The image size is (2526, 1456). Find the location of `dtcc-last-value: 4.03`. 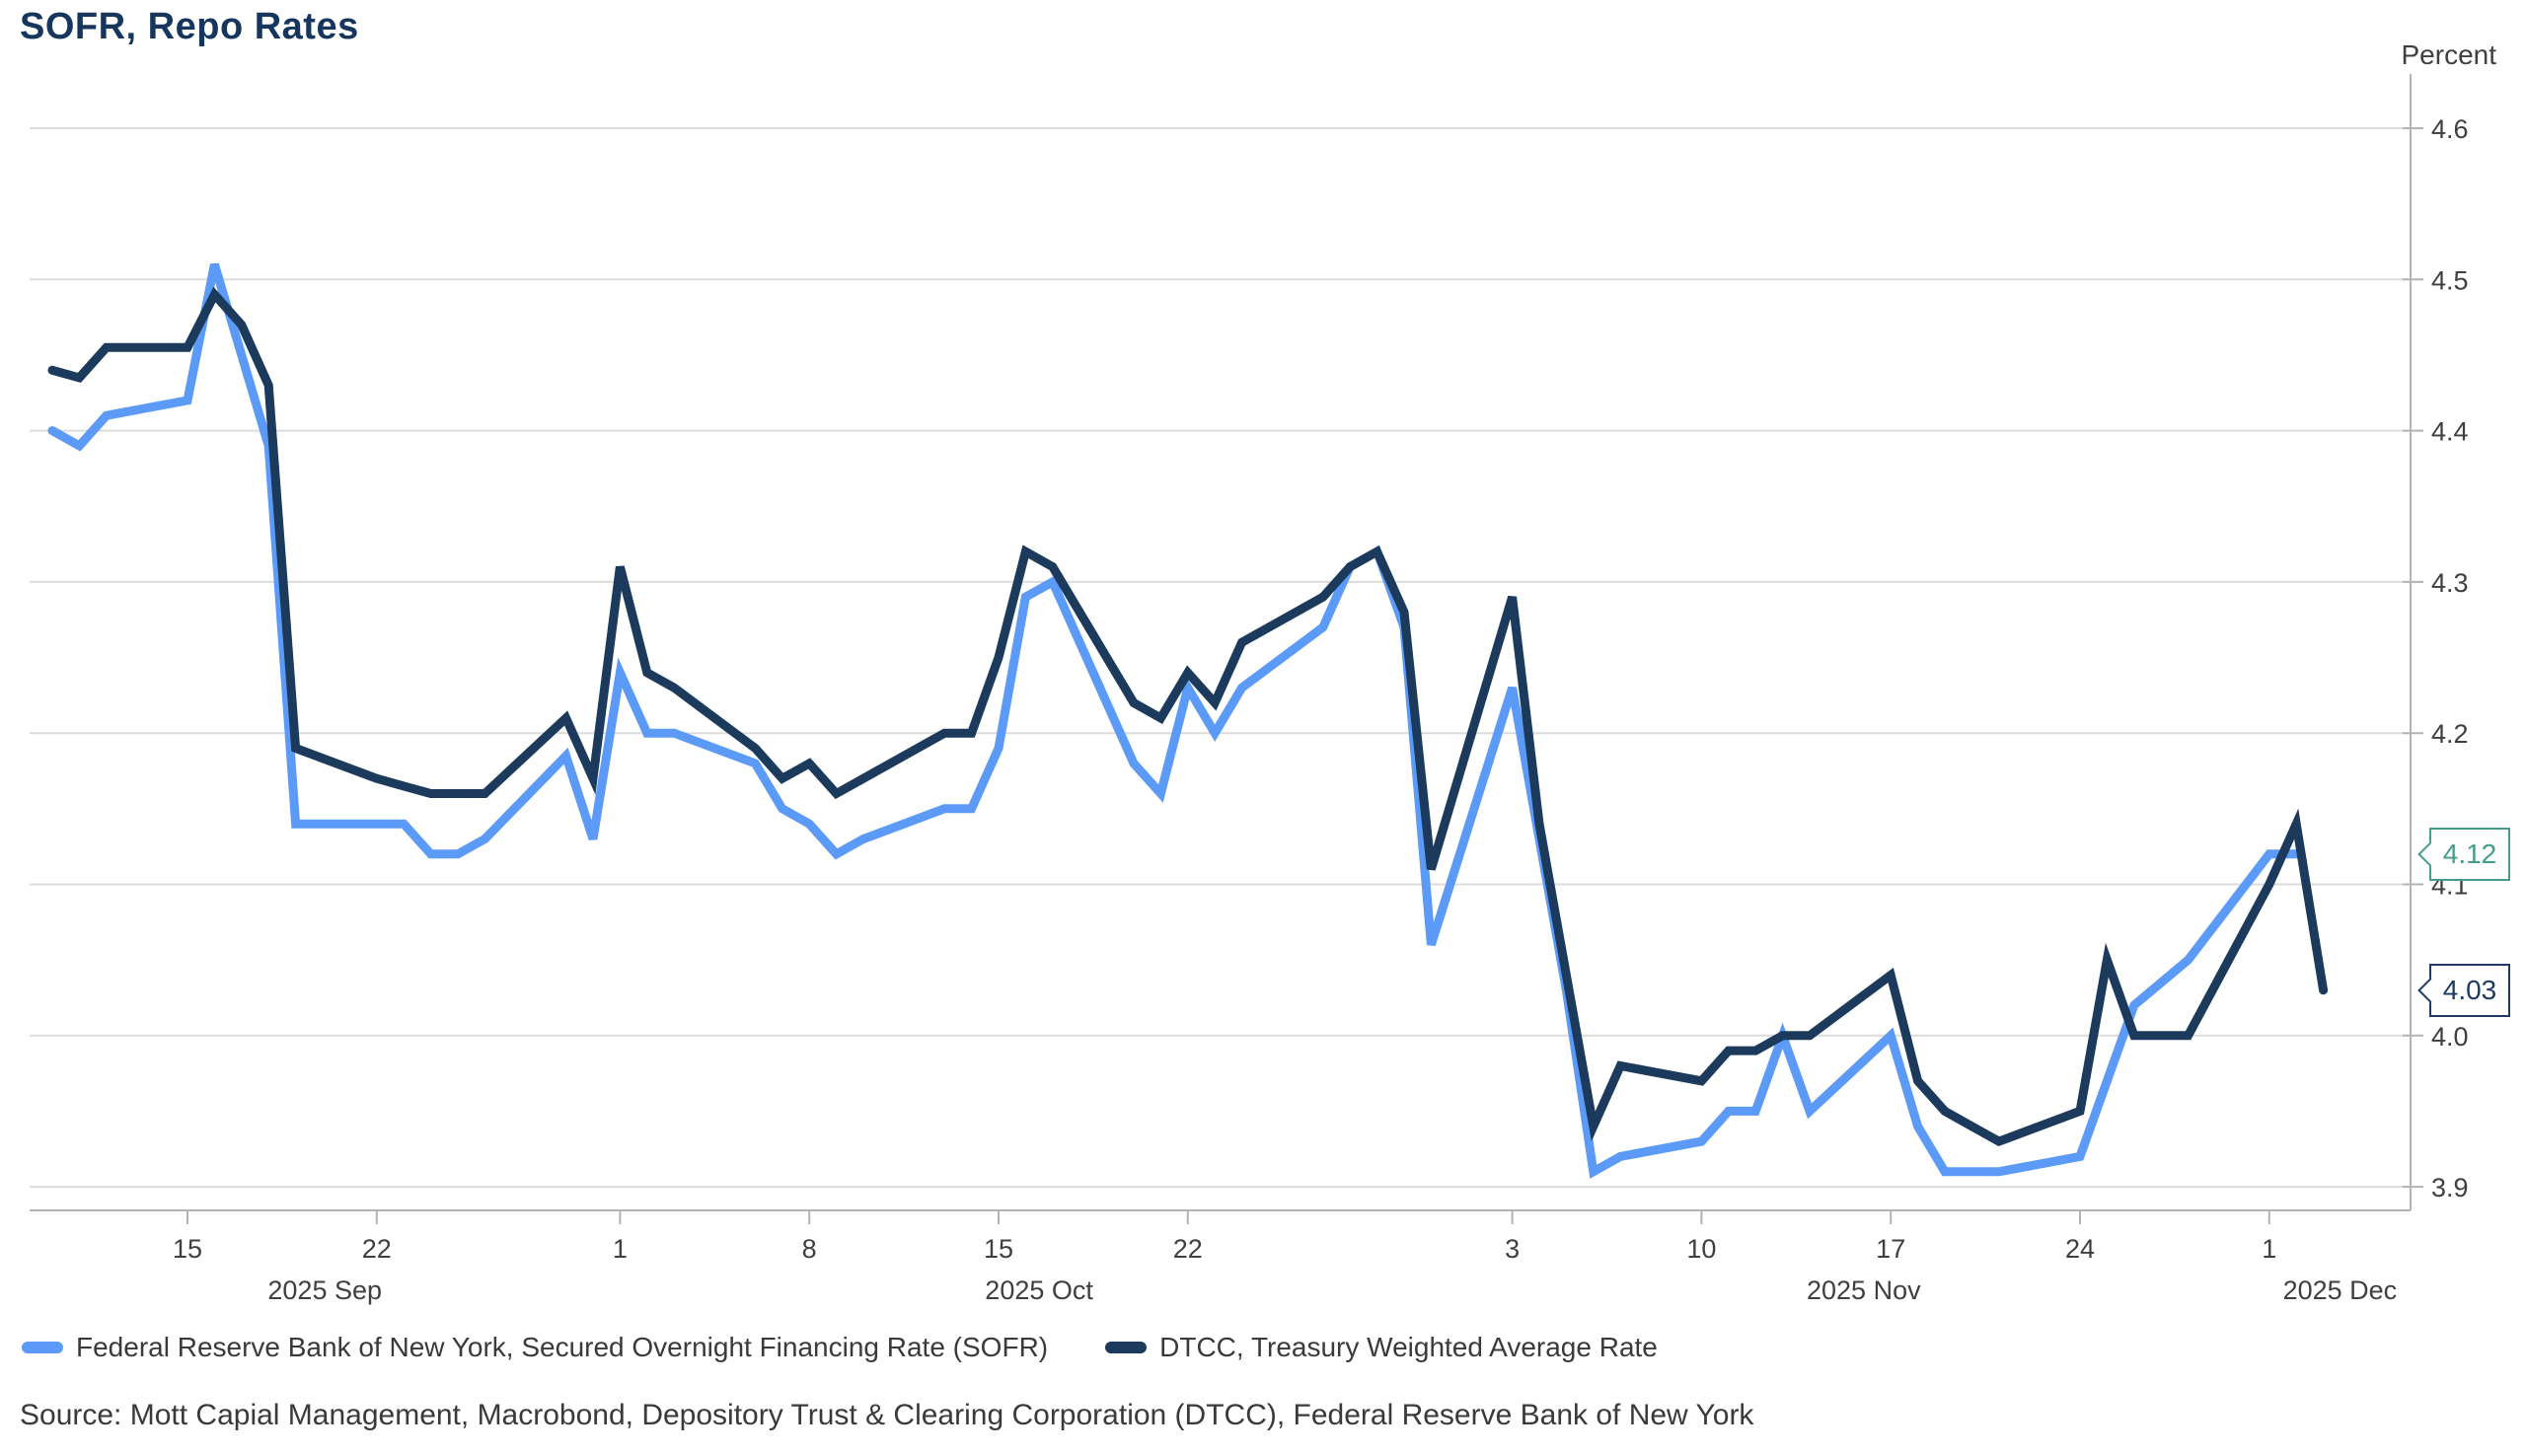

dtcc-last-value: 4.03 is located at coordinates (2469, 990).